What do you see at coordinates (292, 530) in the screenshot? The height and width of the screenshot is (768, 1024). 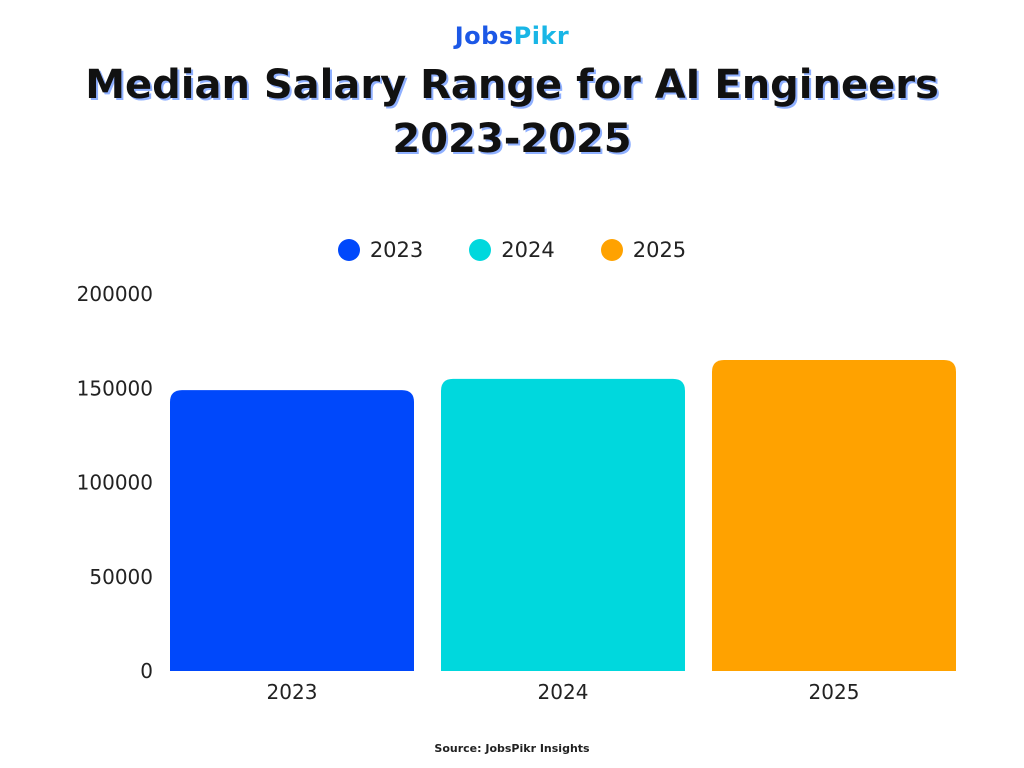 I see `bar-2023` at bounding box center [292, 530].